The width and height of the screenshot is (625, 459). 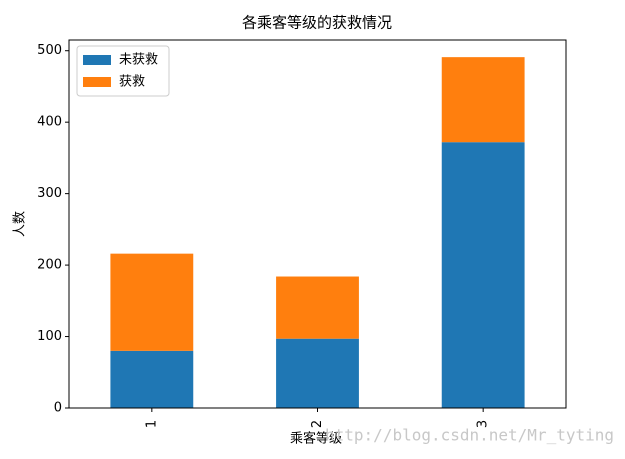 I want to click on y-tick-label: 0, so click(x=58, y=408).